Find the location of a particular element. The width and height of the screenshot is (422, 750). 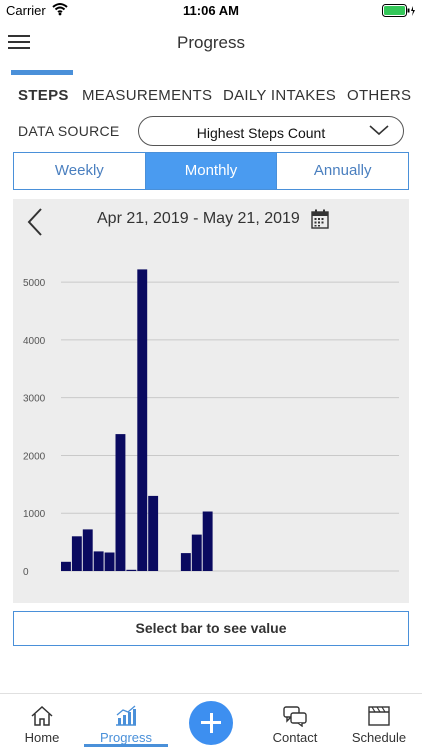

selected-bar-value-box: Select bar to see value is located at coordinates (211, 628).